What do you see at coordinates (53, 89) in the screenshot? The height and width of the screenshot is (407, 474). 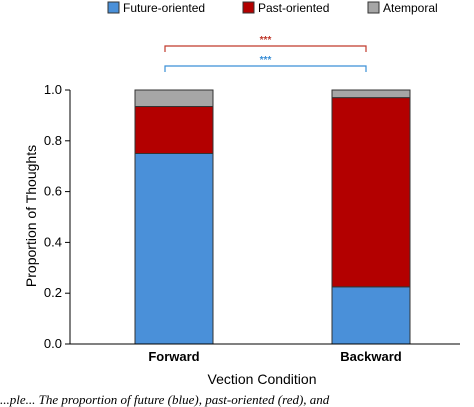 I see `y-tick-label: 1.0` at bounding box center [53, 89].